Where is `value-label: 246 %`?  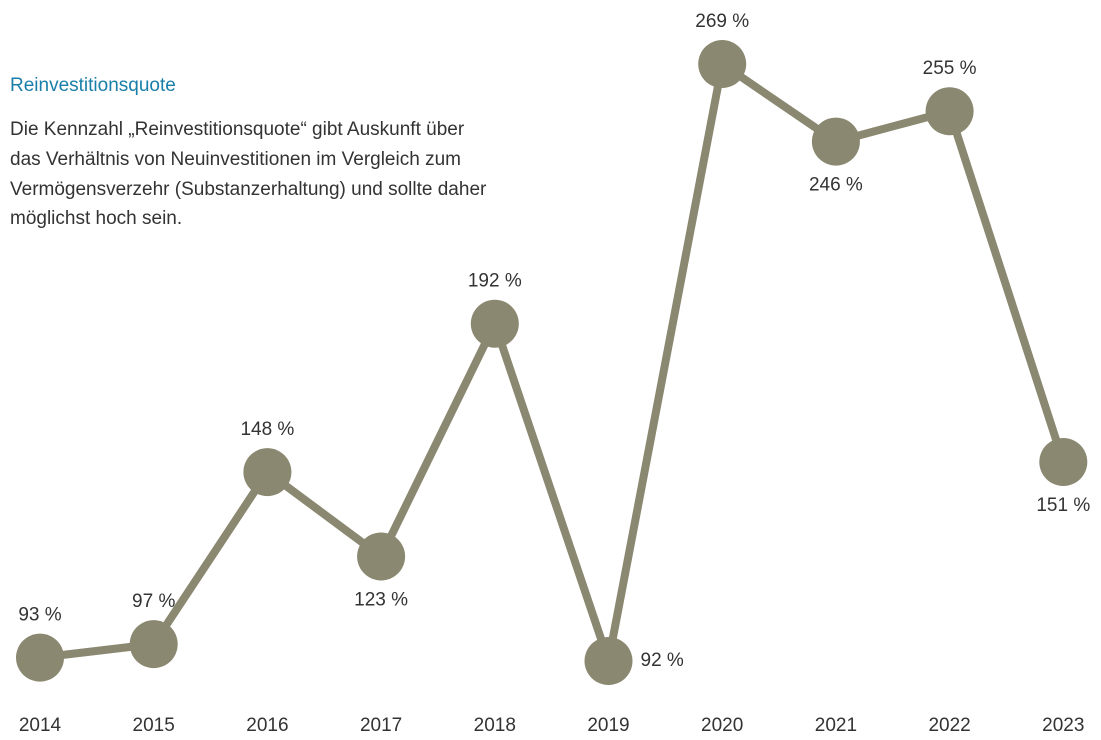
value-label: 246 % is located at coordinates (836, 185).